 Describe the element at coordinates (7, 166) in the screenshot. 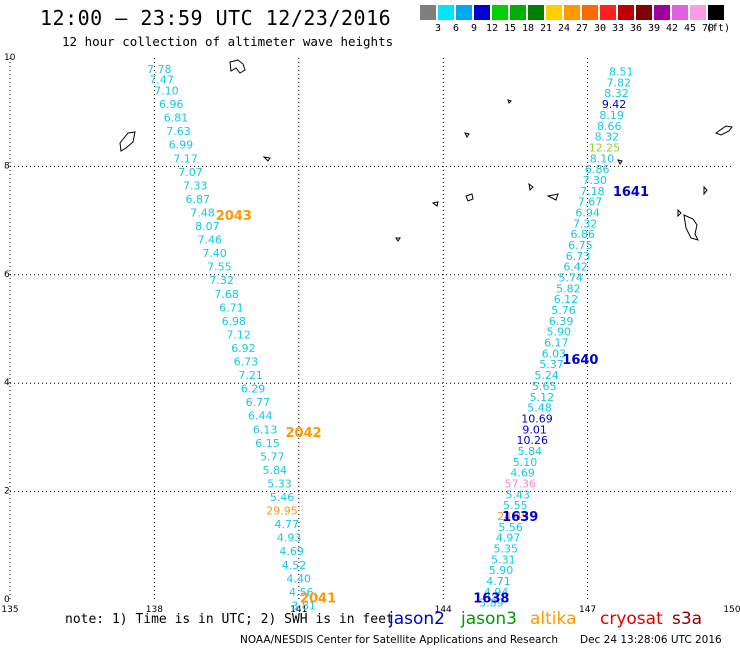

I see `y-tick-label: 8` at that location.